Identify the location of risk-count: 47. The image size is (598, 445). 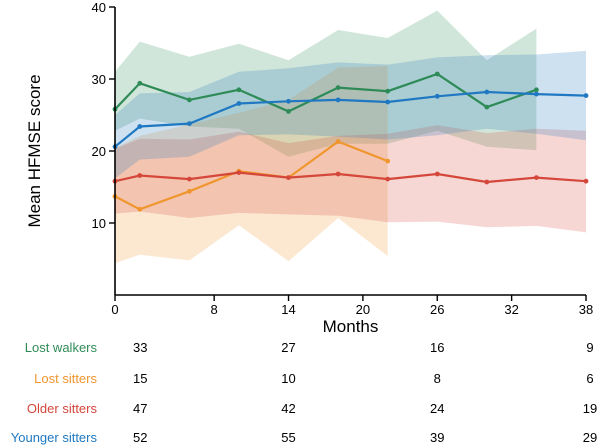
(140, 408).